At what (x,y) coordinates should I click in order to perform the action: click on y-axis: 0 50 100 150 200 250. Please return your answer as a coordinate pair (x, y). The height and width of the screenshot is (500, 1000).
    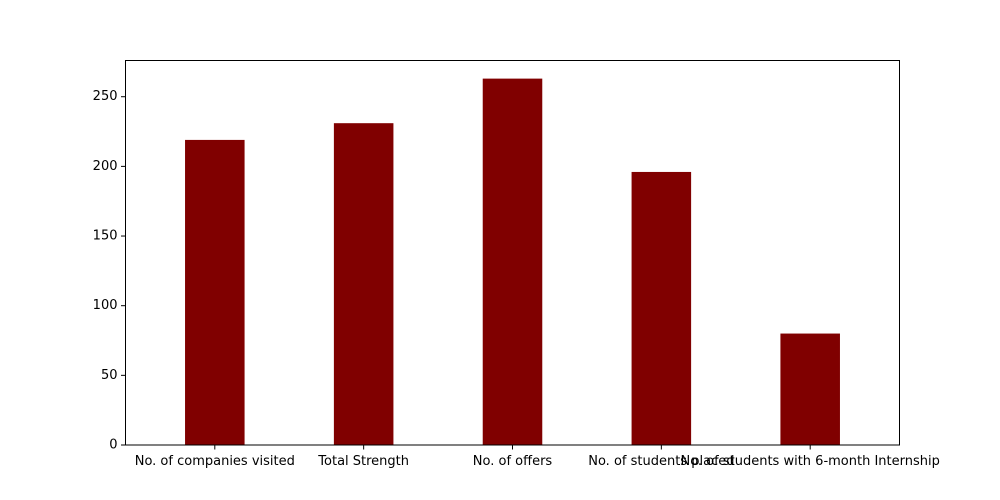
    Looking at the image, I should click on (109, 271).